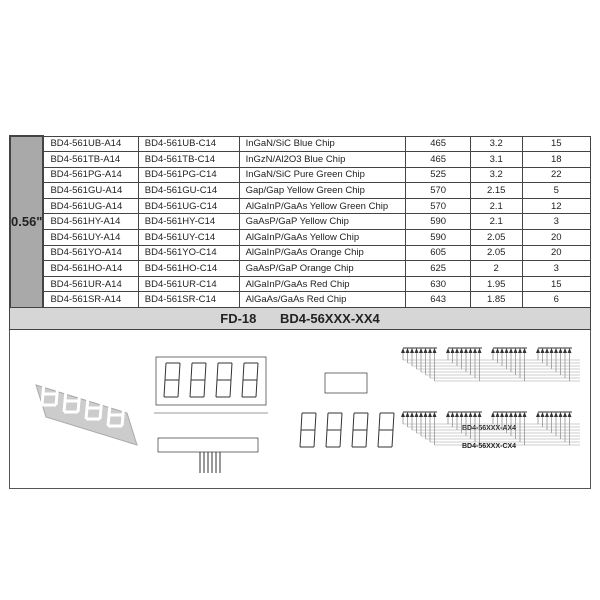 The width and height of the screenshot is (600, 600). I want to click on cathode-part: BD4-561SR-C14, so click(188, 300).